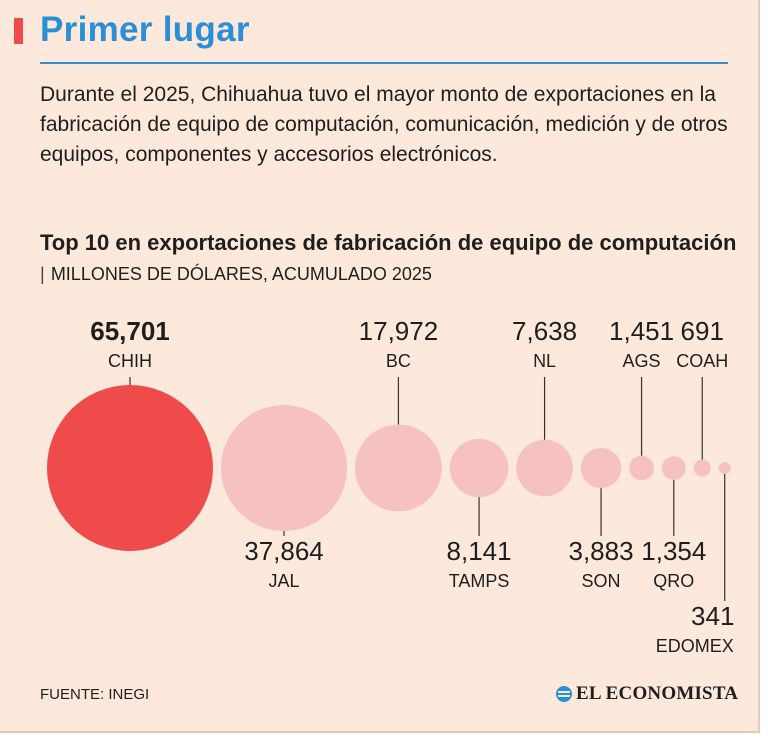 The width and height of the screenshot is (768, 742). I want to click on bubble-jal, so click(284, 468).